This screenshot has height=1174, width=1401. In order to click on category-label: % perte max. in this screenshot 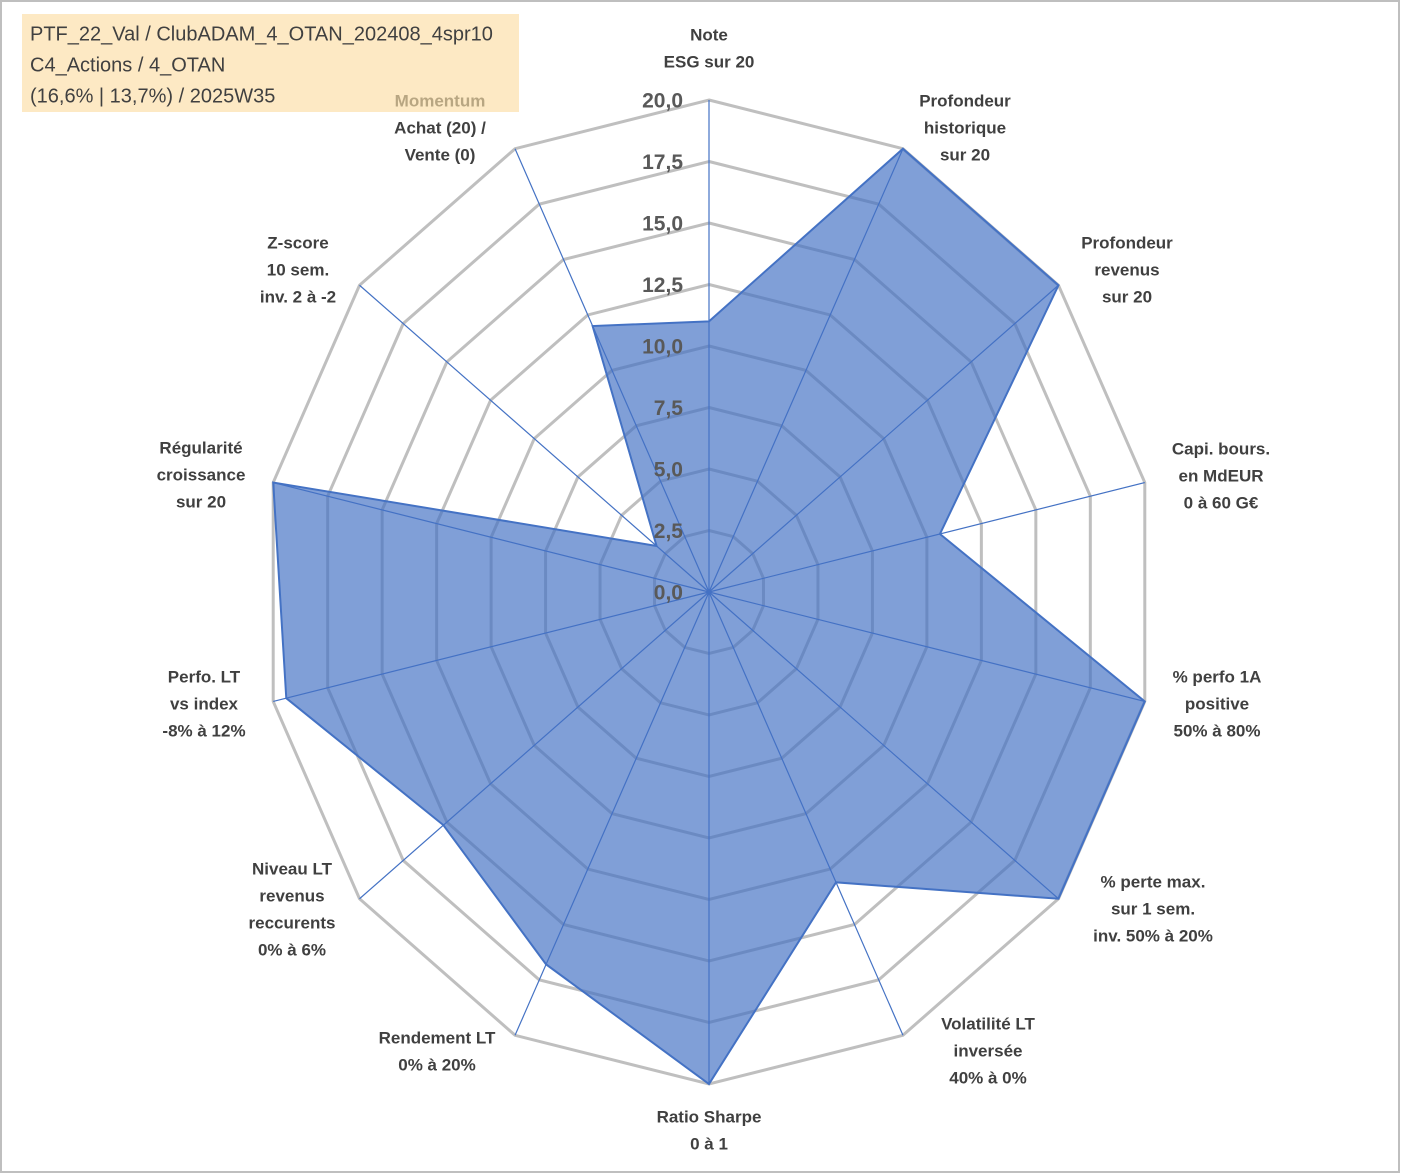, I will do `click(1153, 881)`.